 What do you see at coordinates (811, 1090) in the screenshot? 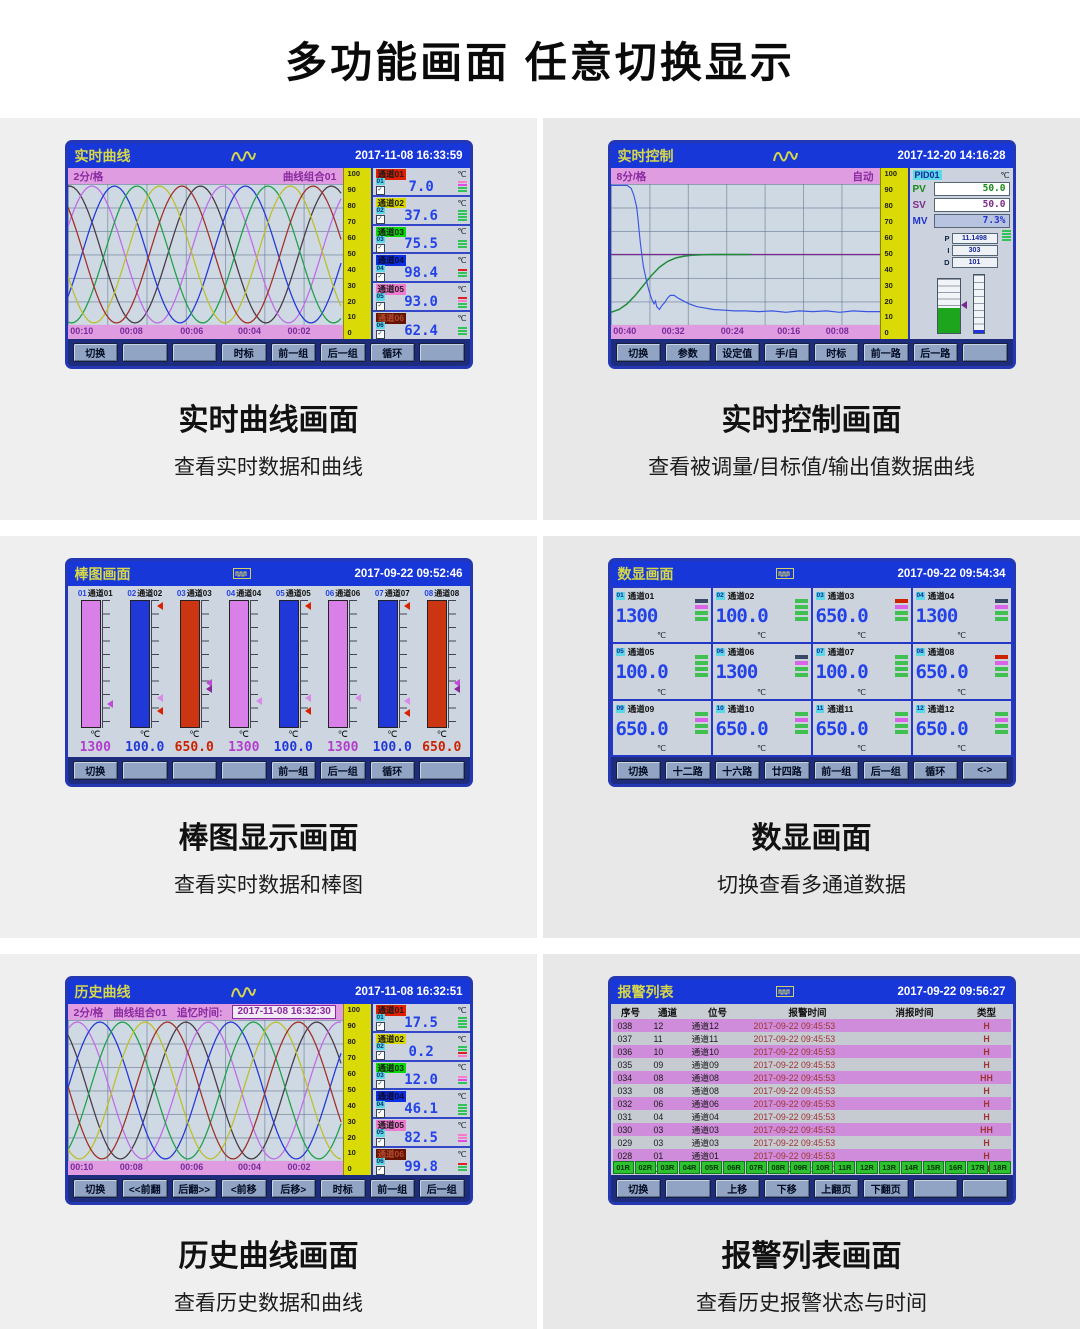
I see `alarm-row: 033 08 通道08 2017-09-22 09:45:53 H` at bounding box center [811, 1090].